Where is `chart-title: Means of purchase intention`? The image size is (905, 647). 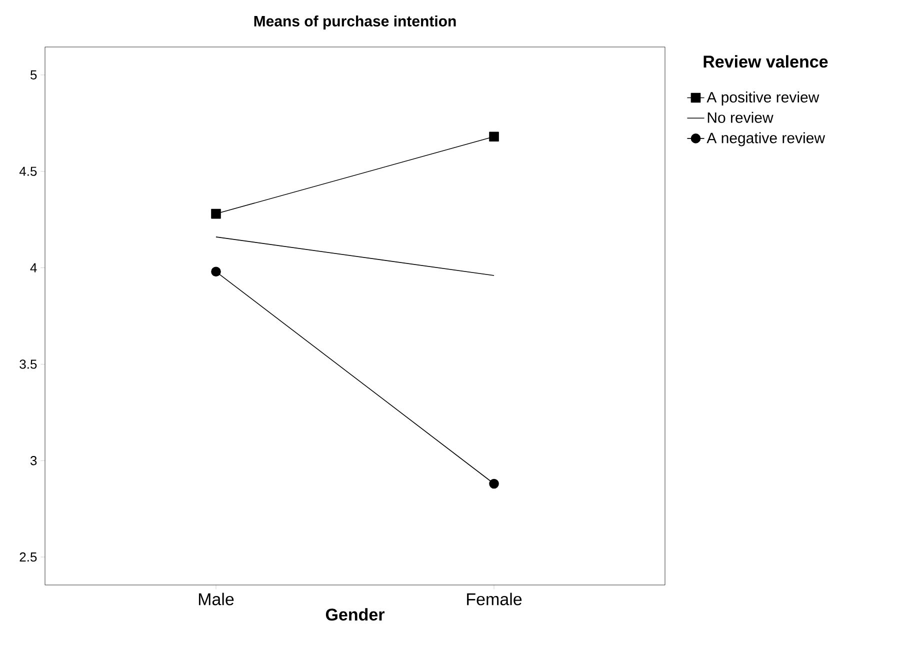 chart-title: Means of purchase intention is located at coordinates (355, 22).